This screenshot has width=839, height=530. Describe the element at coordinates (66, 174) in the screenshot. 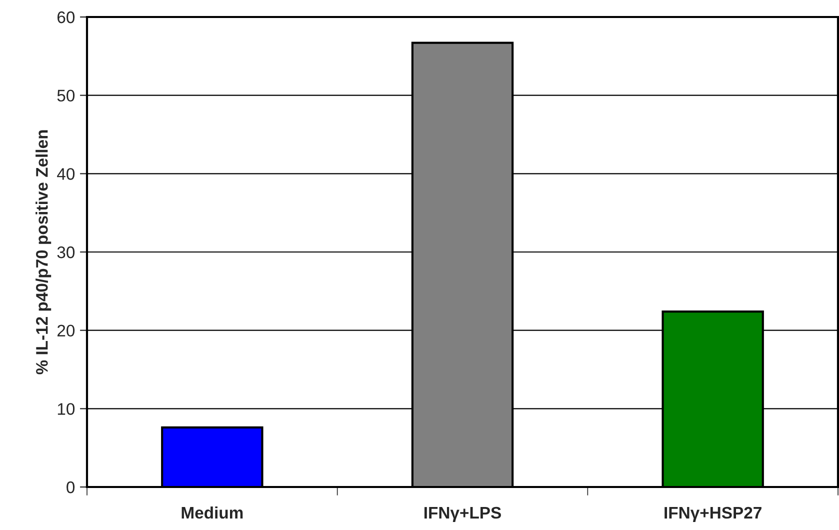

I see `y-tick-label: 40` at that location.